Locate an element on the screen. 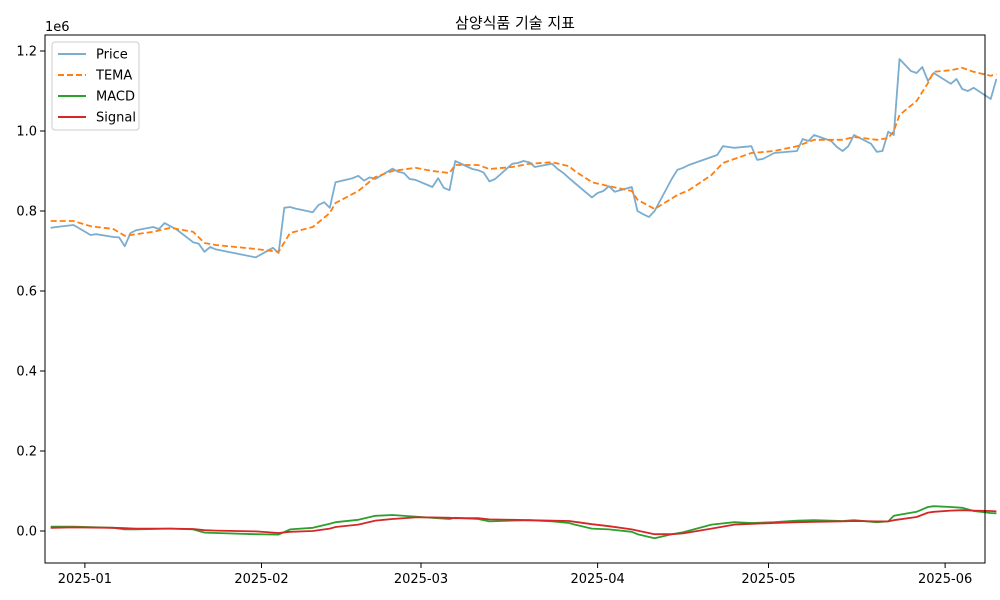  y-tick-label: 1.0 is located at coordinates (26, 132).